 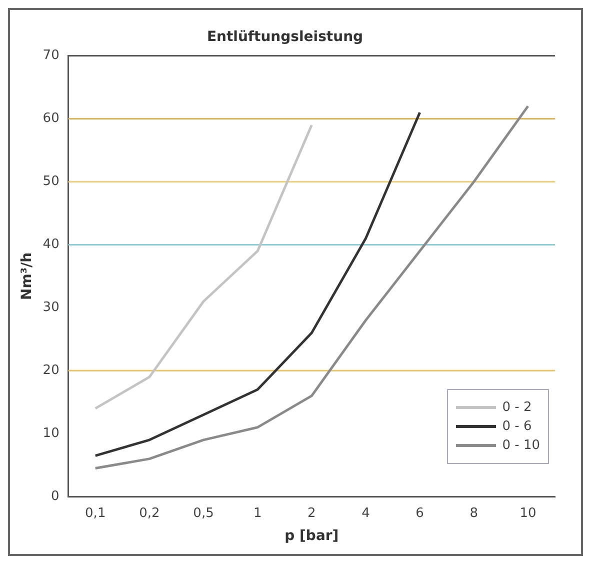 I want to click on y-tick-label: 20, so click(x=51, y=370).